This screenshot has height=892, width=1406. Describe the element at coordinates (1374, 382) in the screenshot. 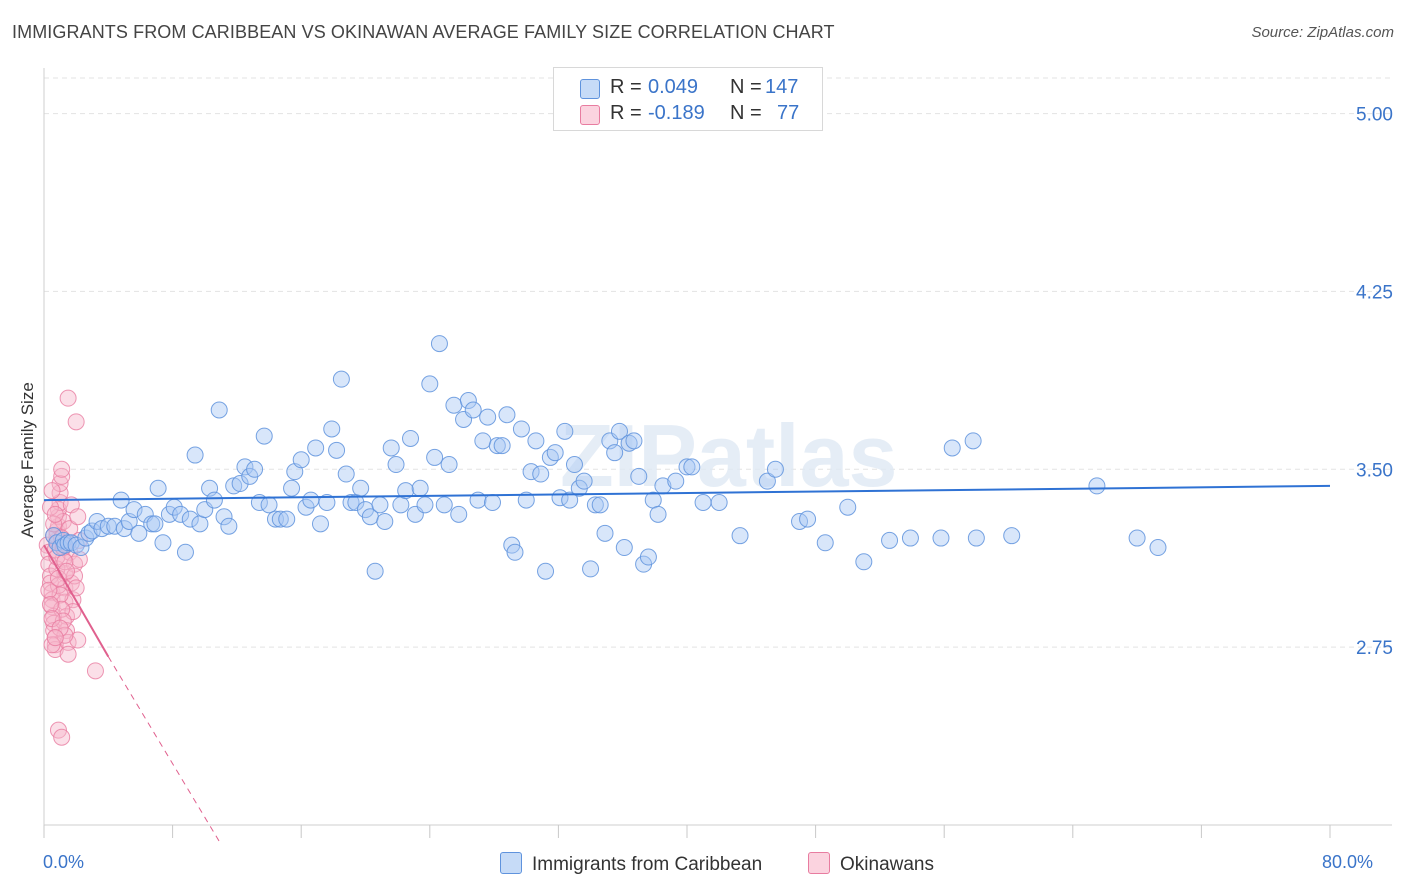

I see `y-tick-labels: 2.75 3.50 4.25 5.00` at that location.